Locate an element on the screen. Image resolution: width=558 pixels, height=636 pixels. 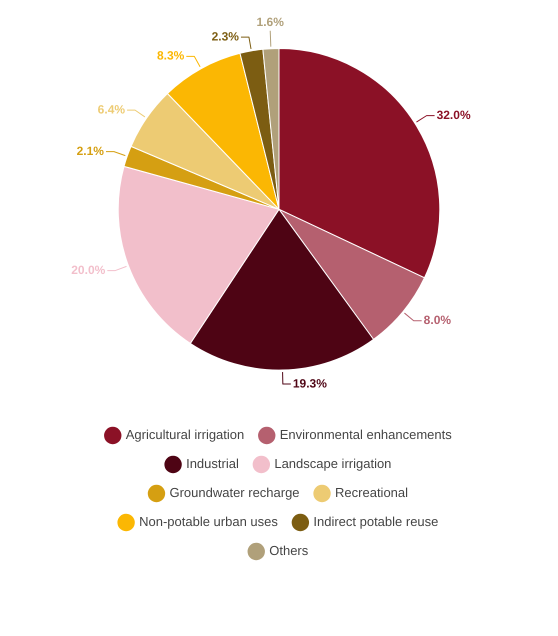
data-label: 19.3% is located at coordinates (310, 383).